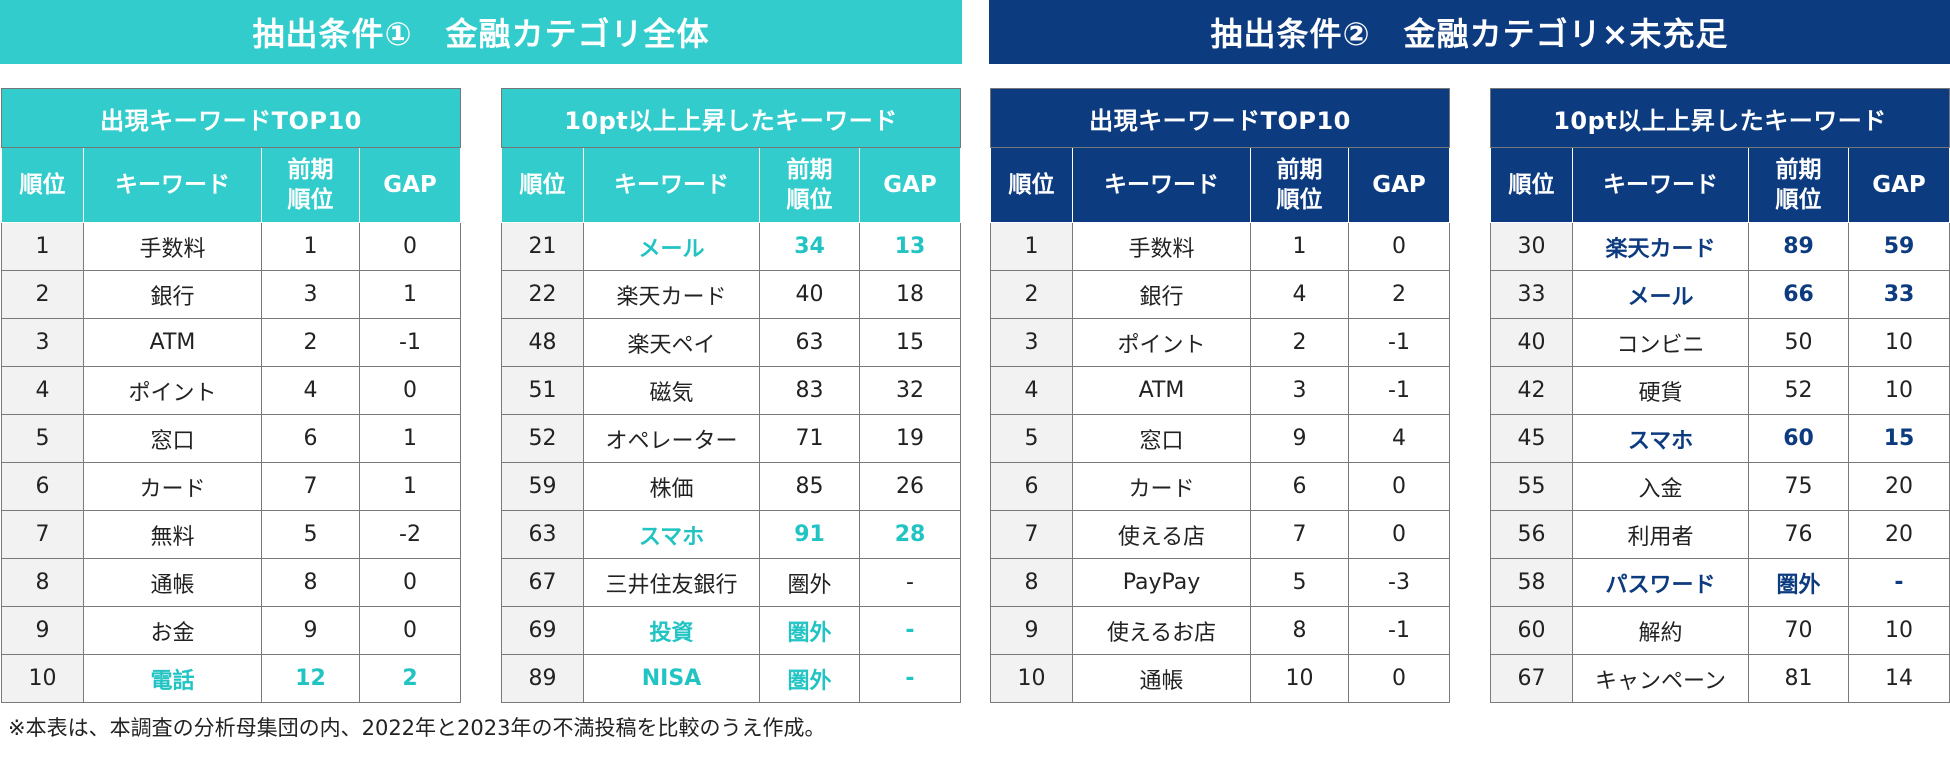 Image resolution: width=1950 pixels, height=765 pixels. Describe the element at coordinates (1161, 582) in the screenshot. I see `keyword-cell: PayPay` at that location.